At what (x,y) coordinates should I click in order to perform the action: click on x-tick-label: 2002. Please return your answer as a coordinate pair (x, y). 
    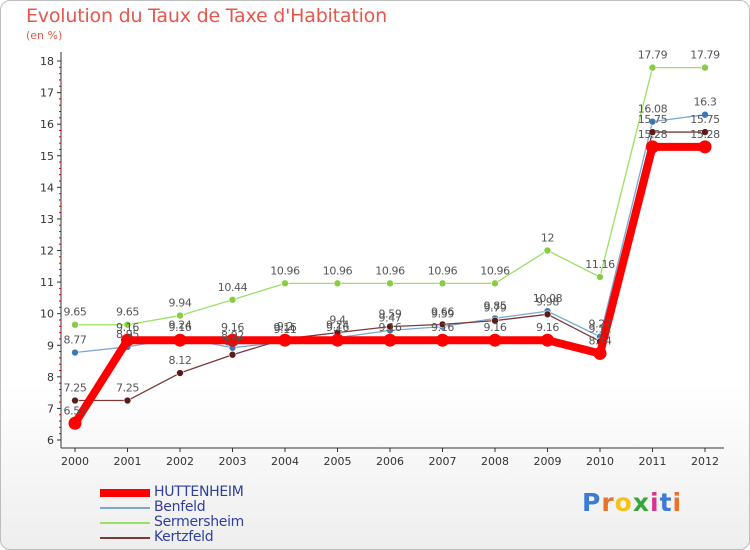
    Looking at the image, I should click on (180, 461).